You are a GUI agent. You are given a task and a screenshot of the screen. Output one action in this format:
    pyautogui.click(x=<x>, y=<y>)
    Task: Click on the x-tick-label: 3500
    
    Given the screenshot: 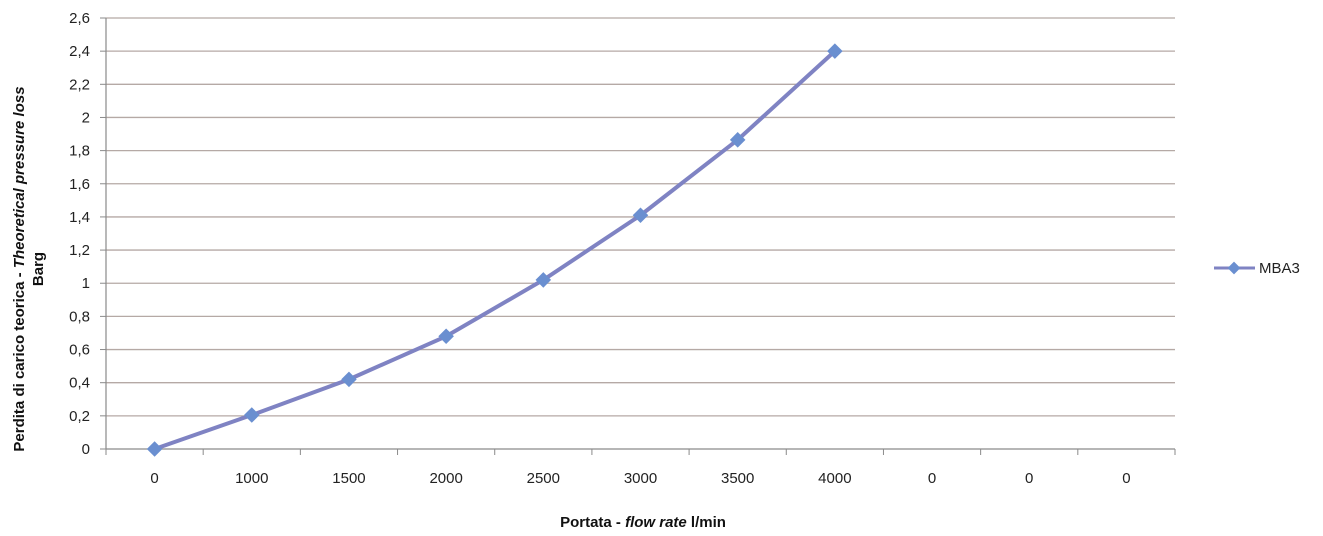 What is the action you would take?
    pyautogui.click(x=737, y=478)
    